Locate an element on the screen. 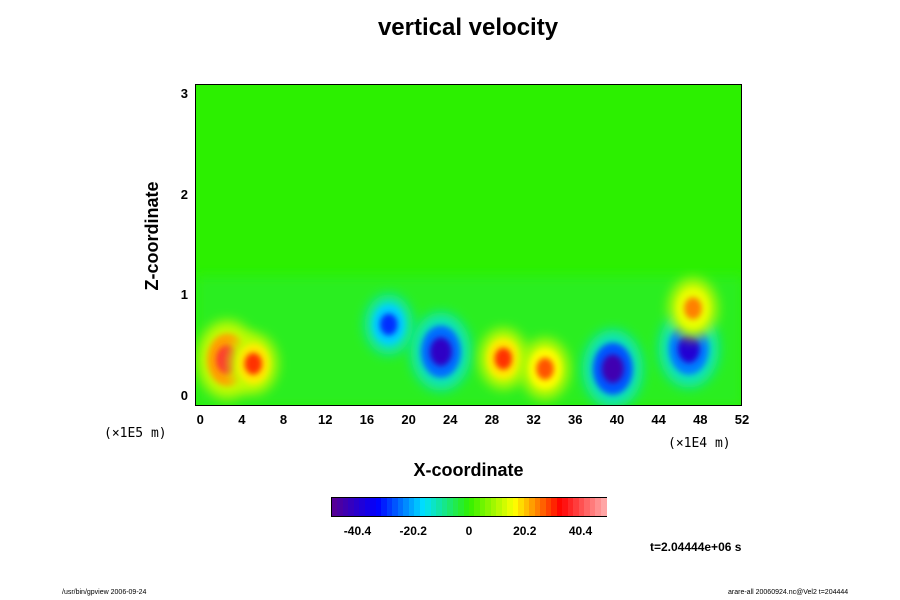 Image resolution: width=900 pixels, height=600 pixels. x-tick-label: 32 is located at coordinates (533, 419).